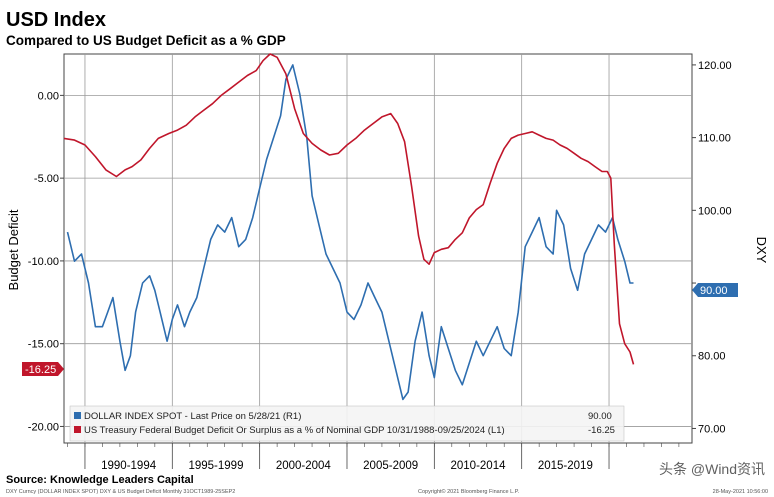 Image resolution: width=774 pixels, height=497 pixels. Describe the element at coordinates (601, 430) in the screenshot. I see `legend-value-deficit: -16.25` at that location.